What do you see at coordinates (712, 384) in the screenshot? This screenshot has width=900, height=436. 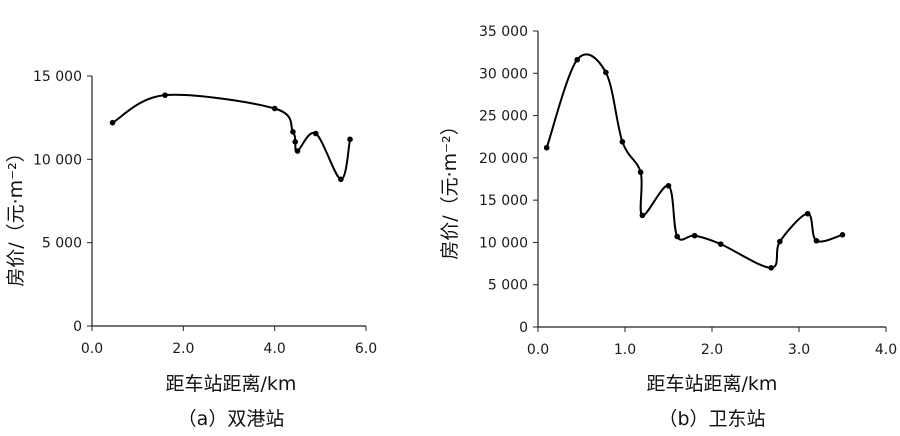 I see `chart-b-x-axis-label: 距车站距离/km` at bounding box center [712, 384].